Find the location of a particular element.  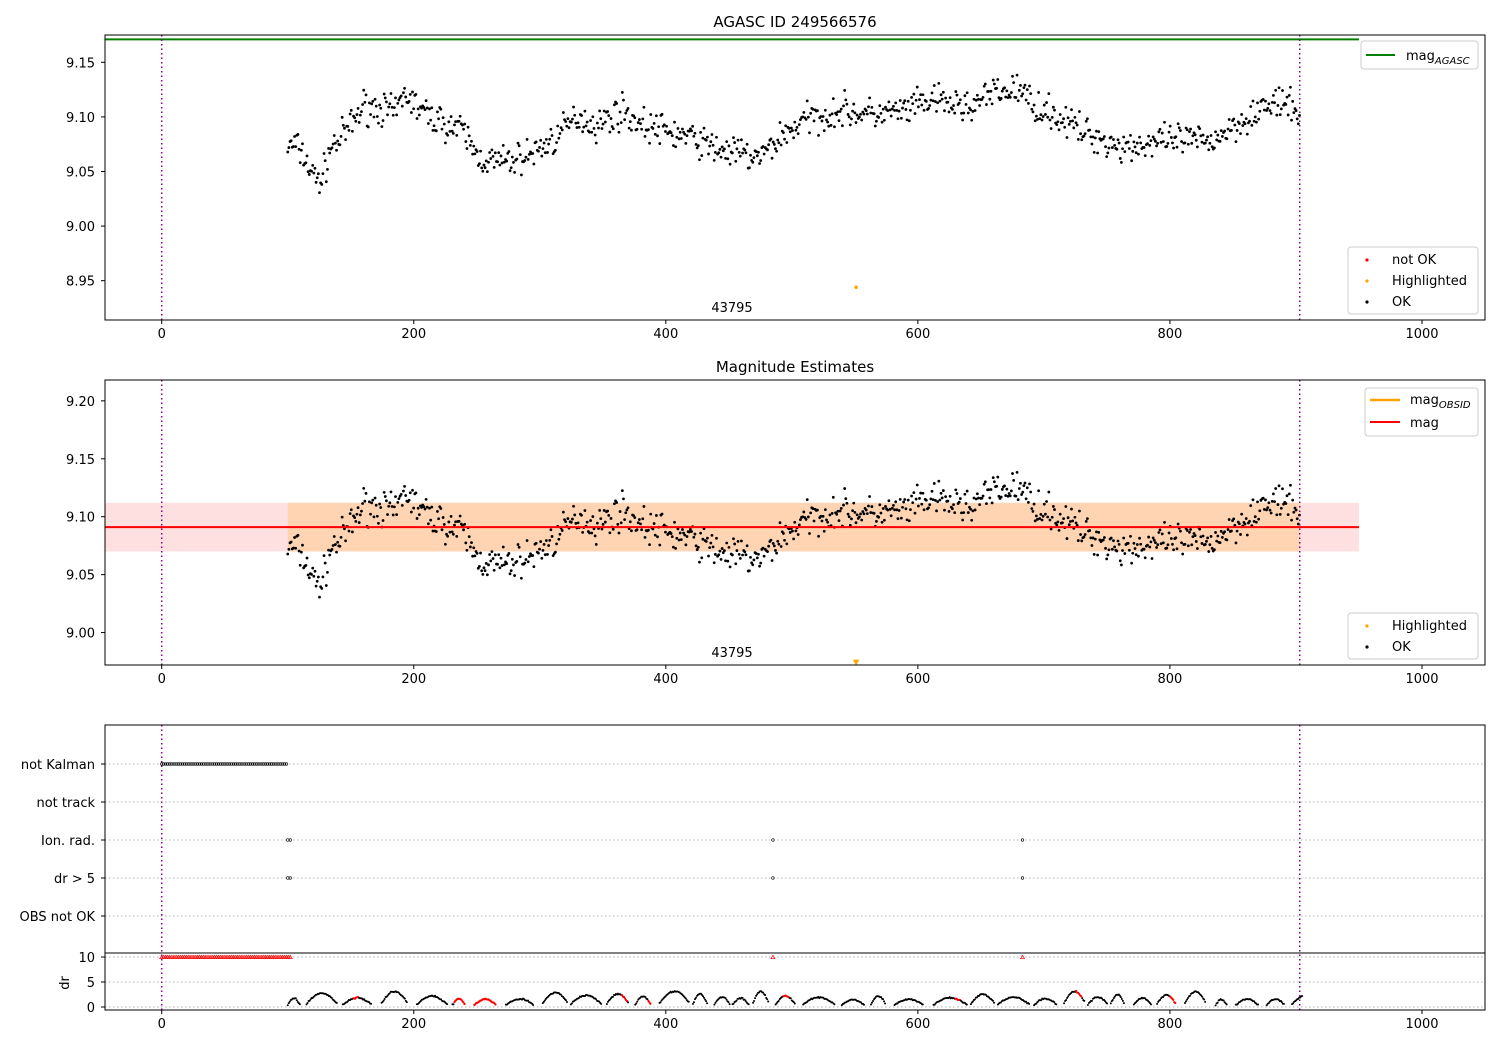

dr-tick-label: 10 is located at coordinates (86, 958).